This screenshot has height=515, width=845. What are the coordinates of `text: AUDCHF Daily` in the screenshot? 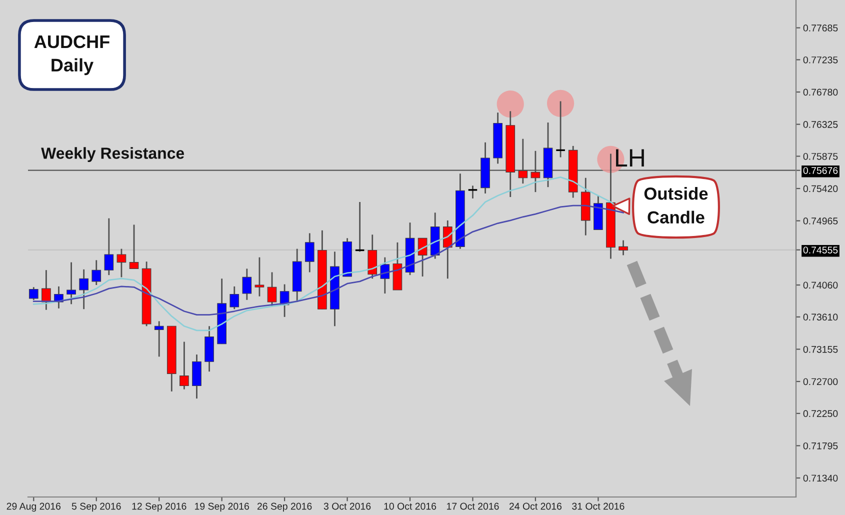 It's located at (72, 55).